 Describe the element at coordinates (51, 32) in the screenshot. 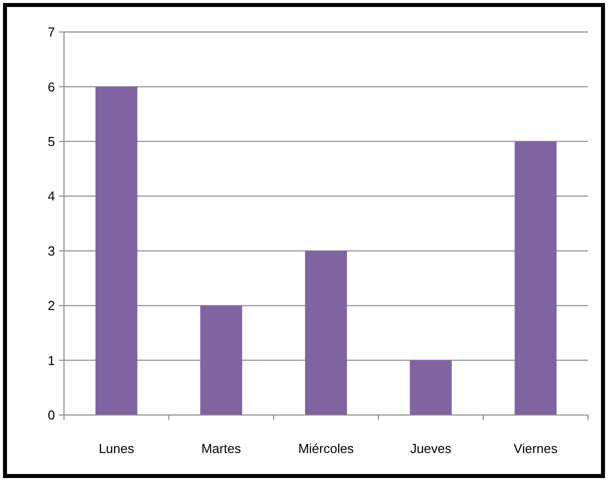

I see `y-tick-label: 7` at that location.